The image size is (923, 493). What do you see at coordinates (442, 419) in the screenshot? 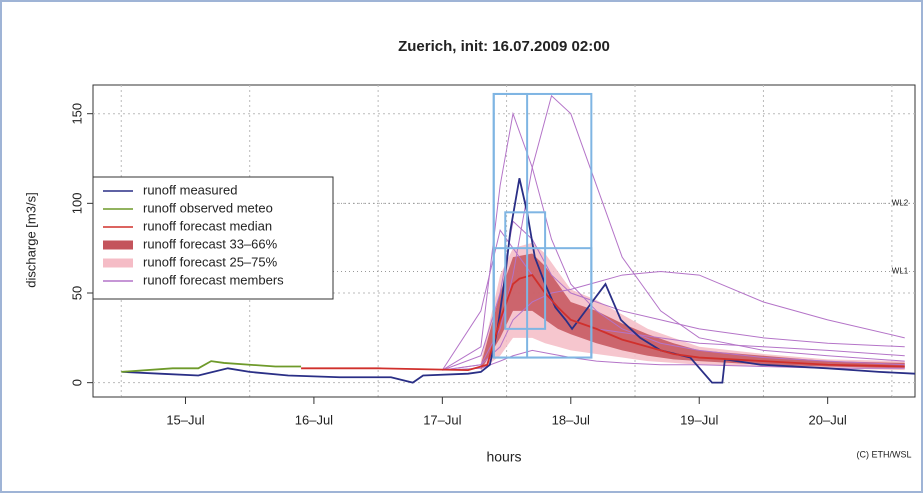
I see `x-tick-label: 17–Jul` at bounding box center [442, 419].